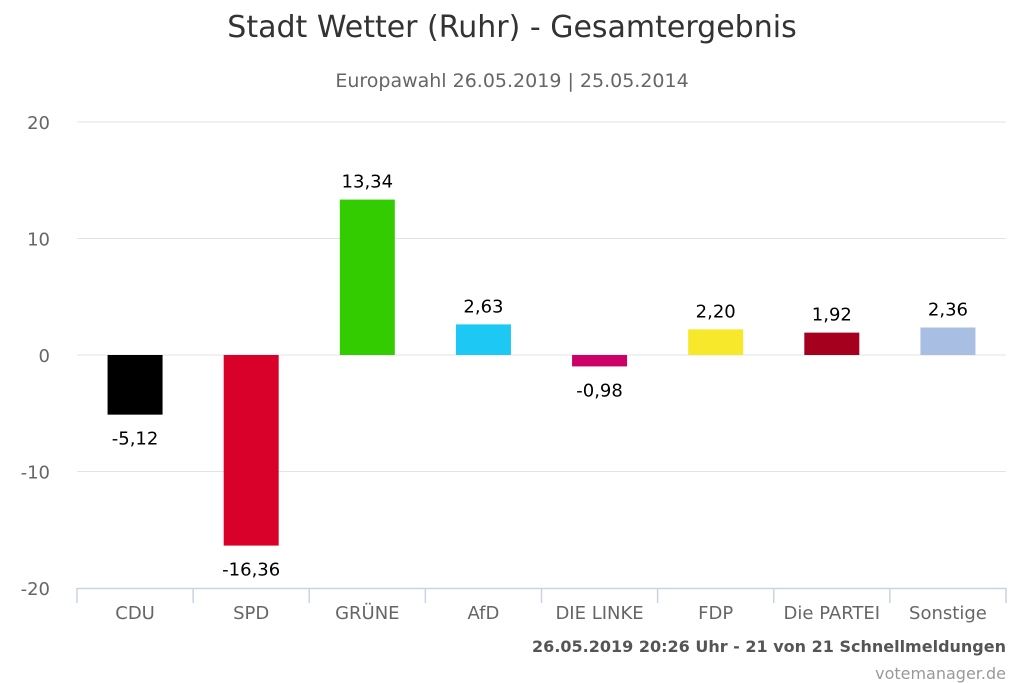 The image size is (1024, 683). Describe the element at coordinates (35, 473) in the screenshot. I see `y-tick-label: -10` at that location.